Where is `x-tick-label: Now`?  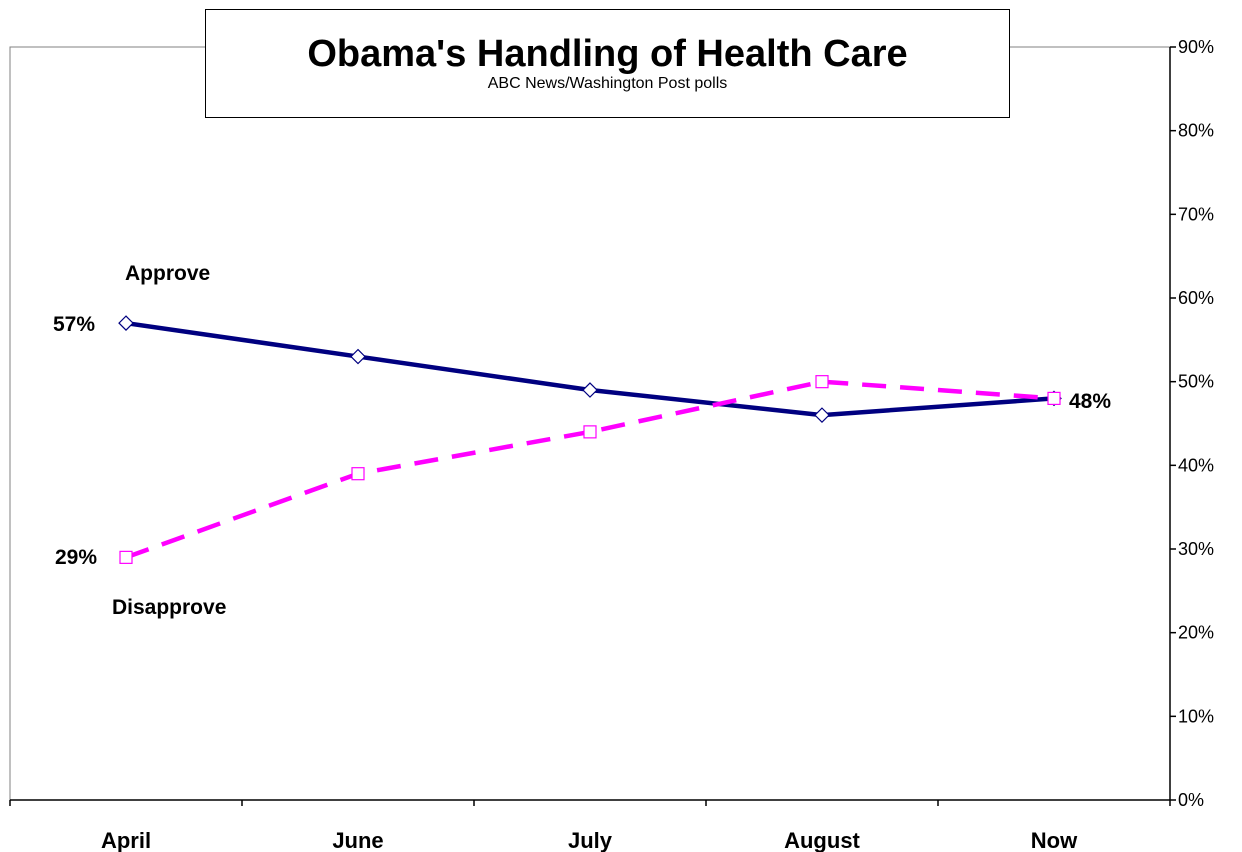
x-tick-label: Now is located at coordinates (1054, 840).